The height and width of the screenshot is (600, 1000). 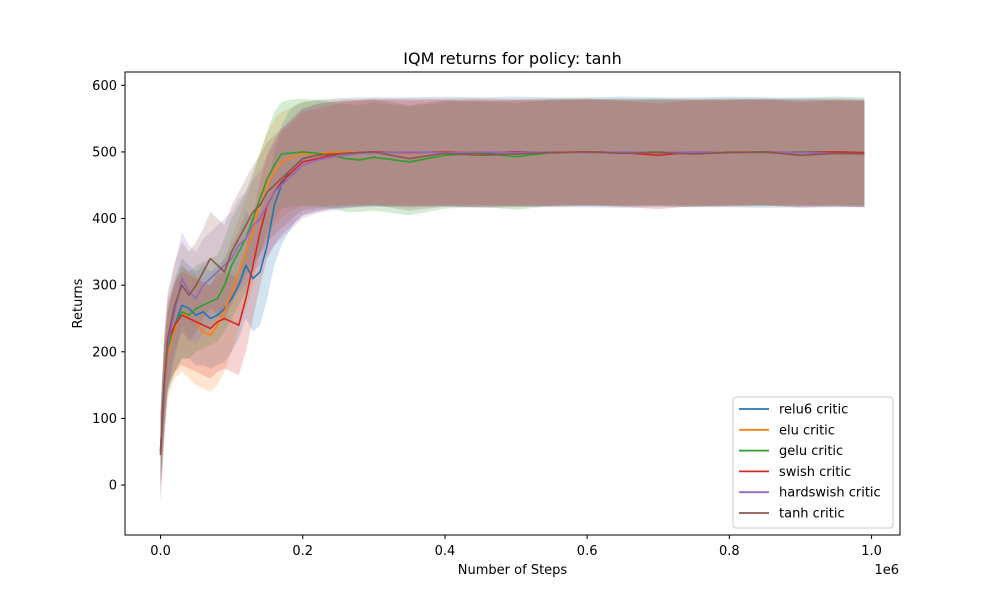 I want to click on x-axis-label: Number of Steps, so click(x=513, y=570).